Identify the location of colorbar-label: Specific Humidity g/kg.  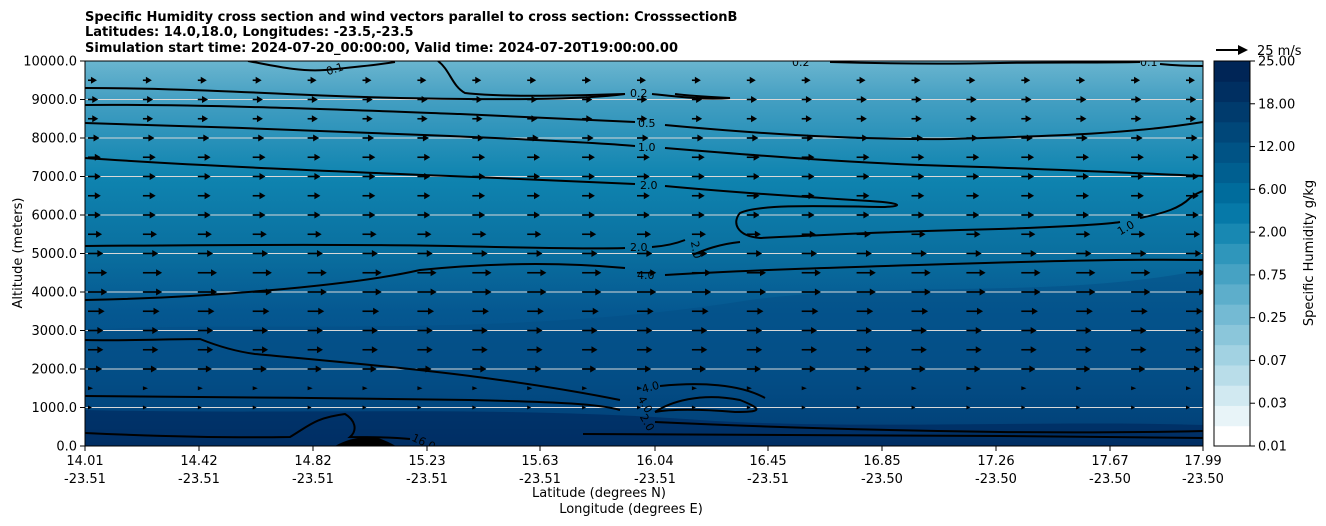
(1309, 253).